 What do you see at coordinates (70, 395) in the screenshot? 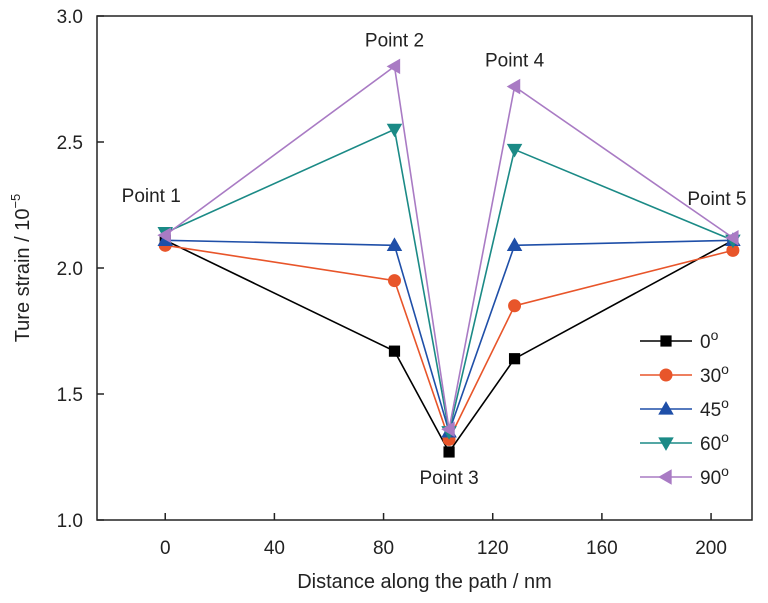
I see `y-tick-label: 1.5` at bounding box center [70, 395].